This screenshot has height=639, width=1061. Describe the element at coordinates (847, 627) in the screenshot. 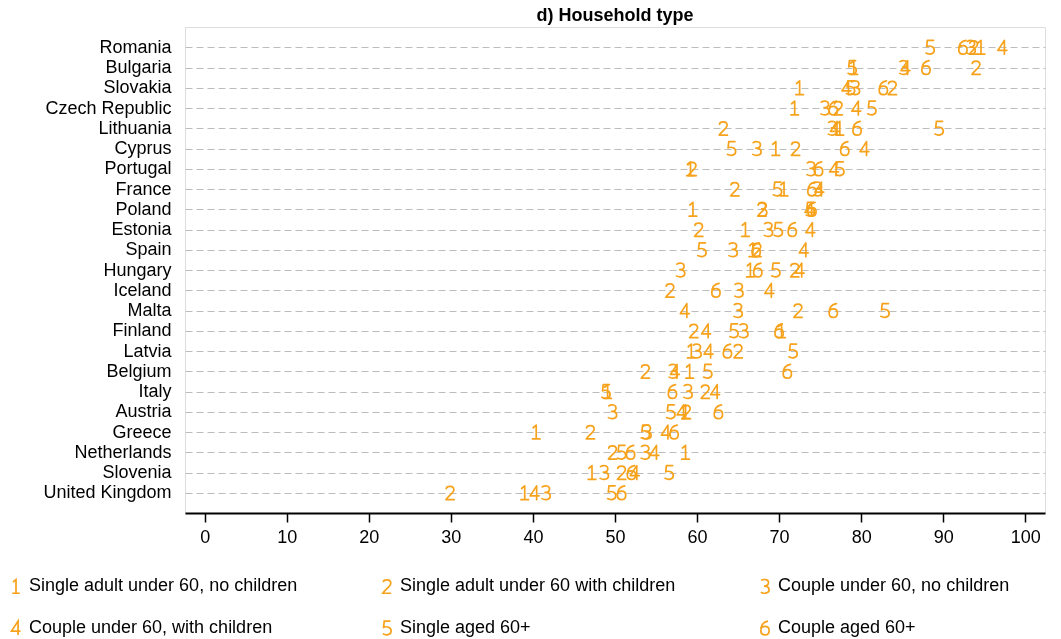

I see `legend-label: Couple aged 60+` at that location.